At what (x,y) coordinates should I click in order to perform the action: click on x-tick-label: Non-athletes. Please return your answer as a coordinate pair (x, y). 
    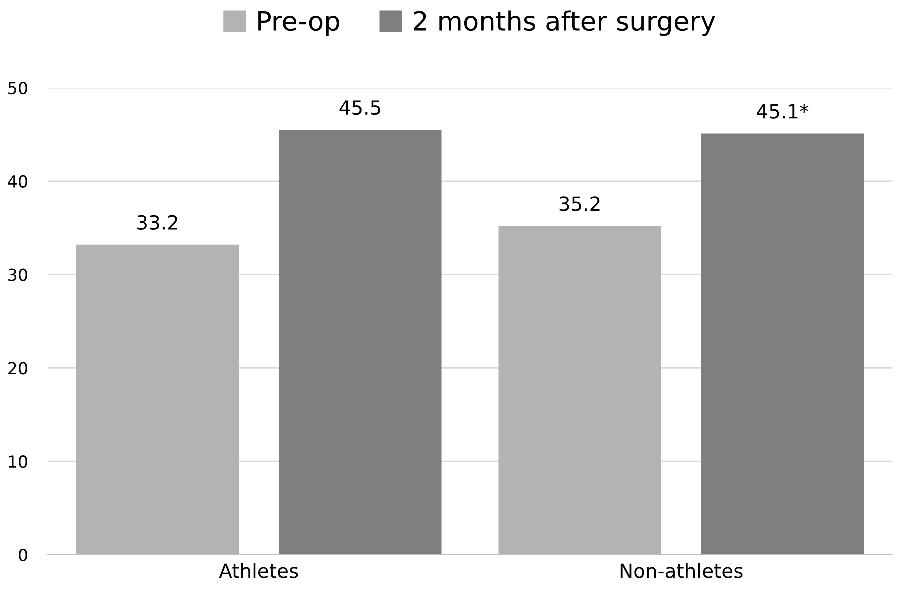
    Looking at the image, I should click on (681, 570).